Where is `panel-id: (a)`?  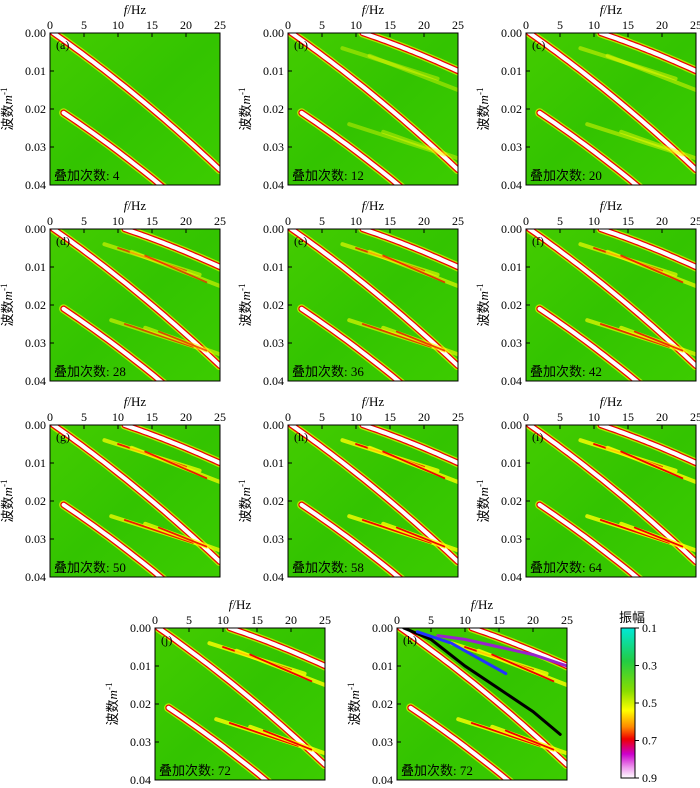 panel-id: (a) is located at coordinates (62, 45).